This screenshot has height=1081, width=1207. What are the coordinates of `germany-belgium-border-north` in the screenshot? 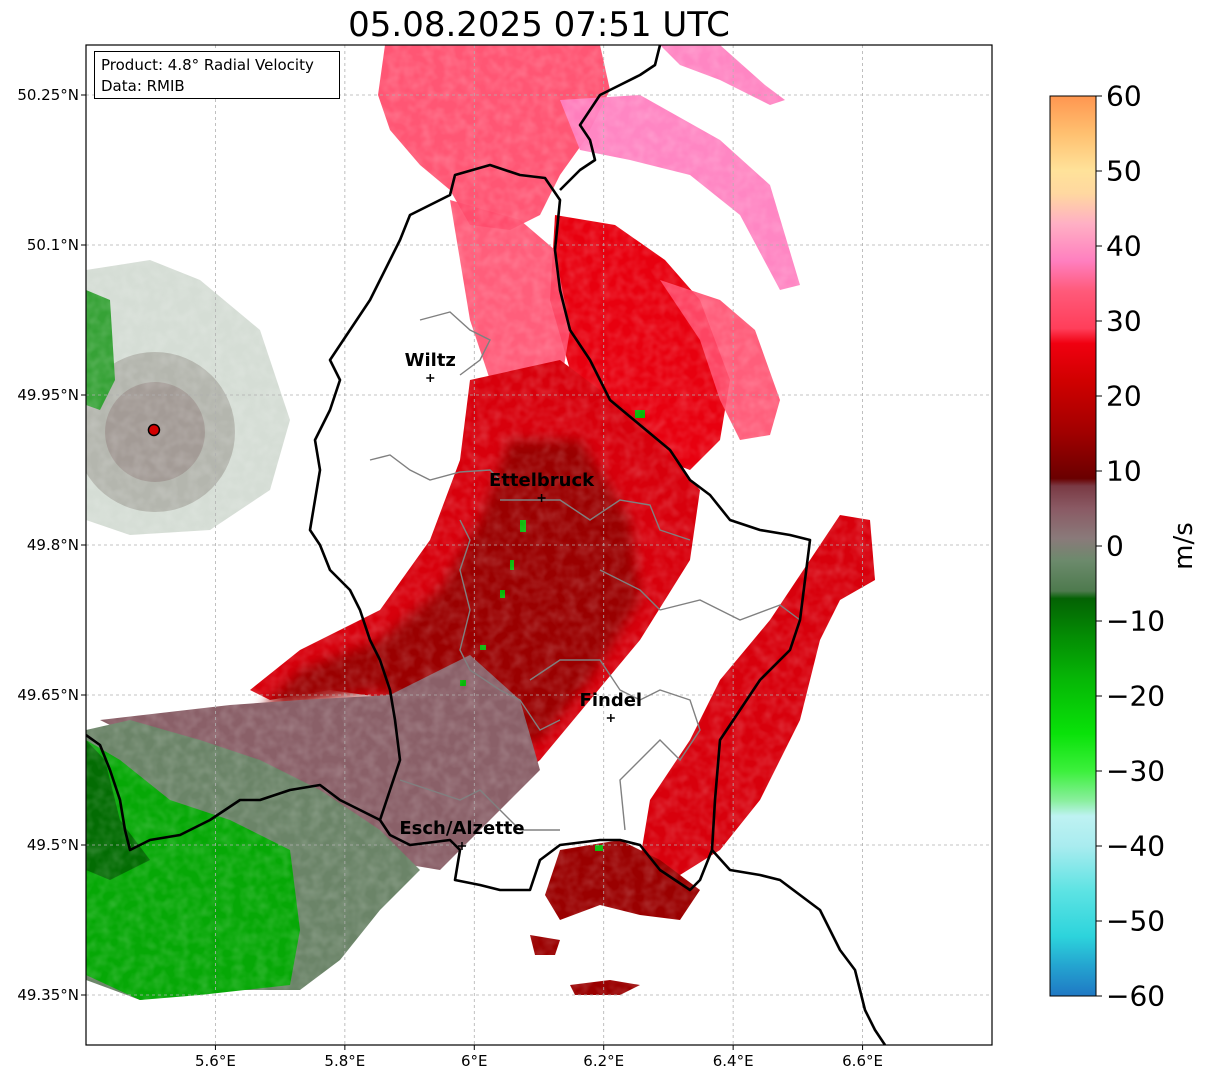 It's located at (610, 118).